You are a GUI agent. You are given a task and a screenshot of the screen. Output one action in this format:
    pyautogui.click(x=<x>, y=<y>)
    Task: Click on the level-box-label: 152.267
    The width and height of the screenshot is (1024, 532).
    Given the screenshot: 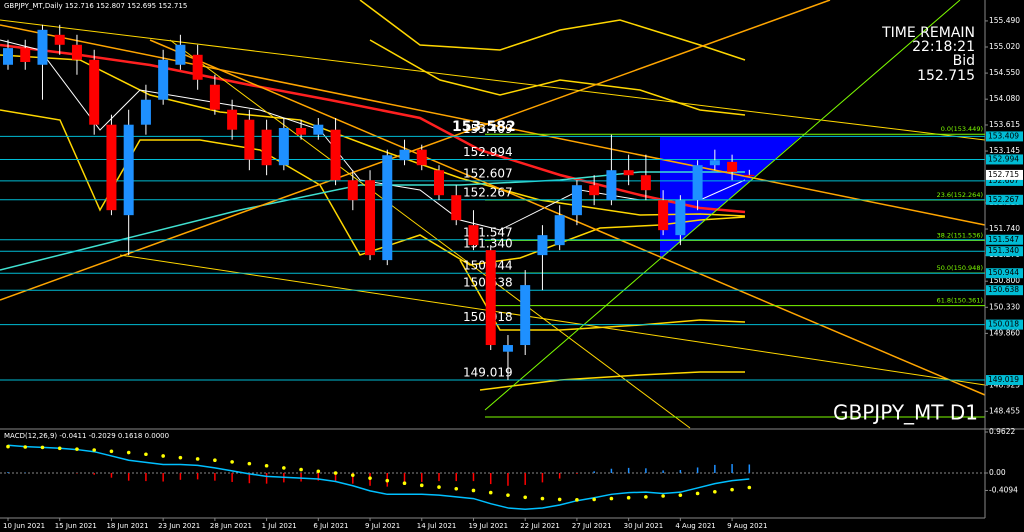 What is the action you would take?
    pyautogui.click(x=1003, y=199)
    